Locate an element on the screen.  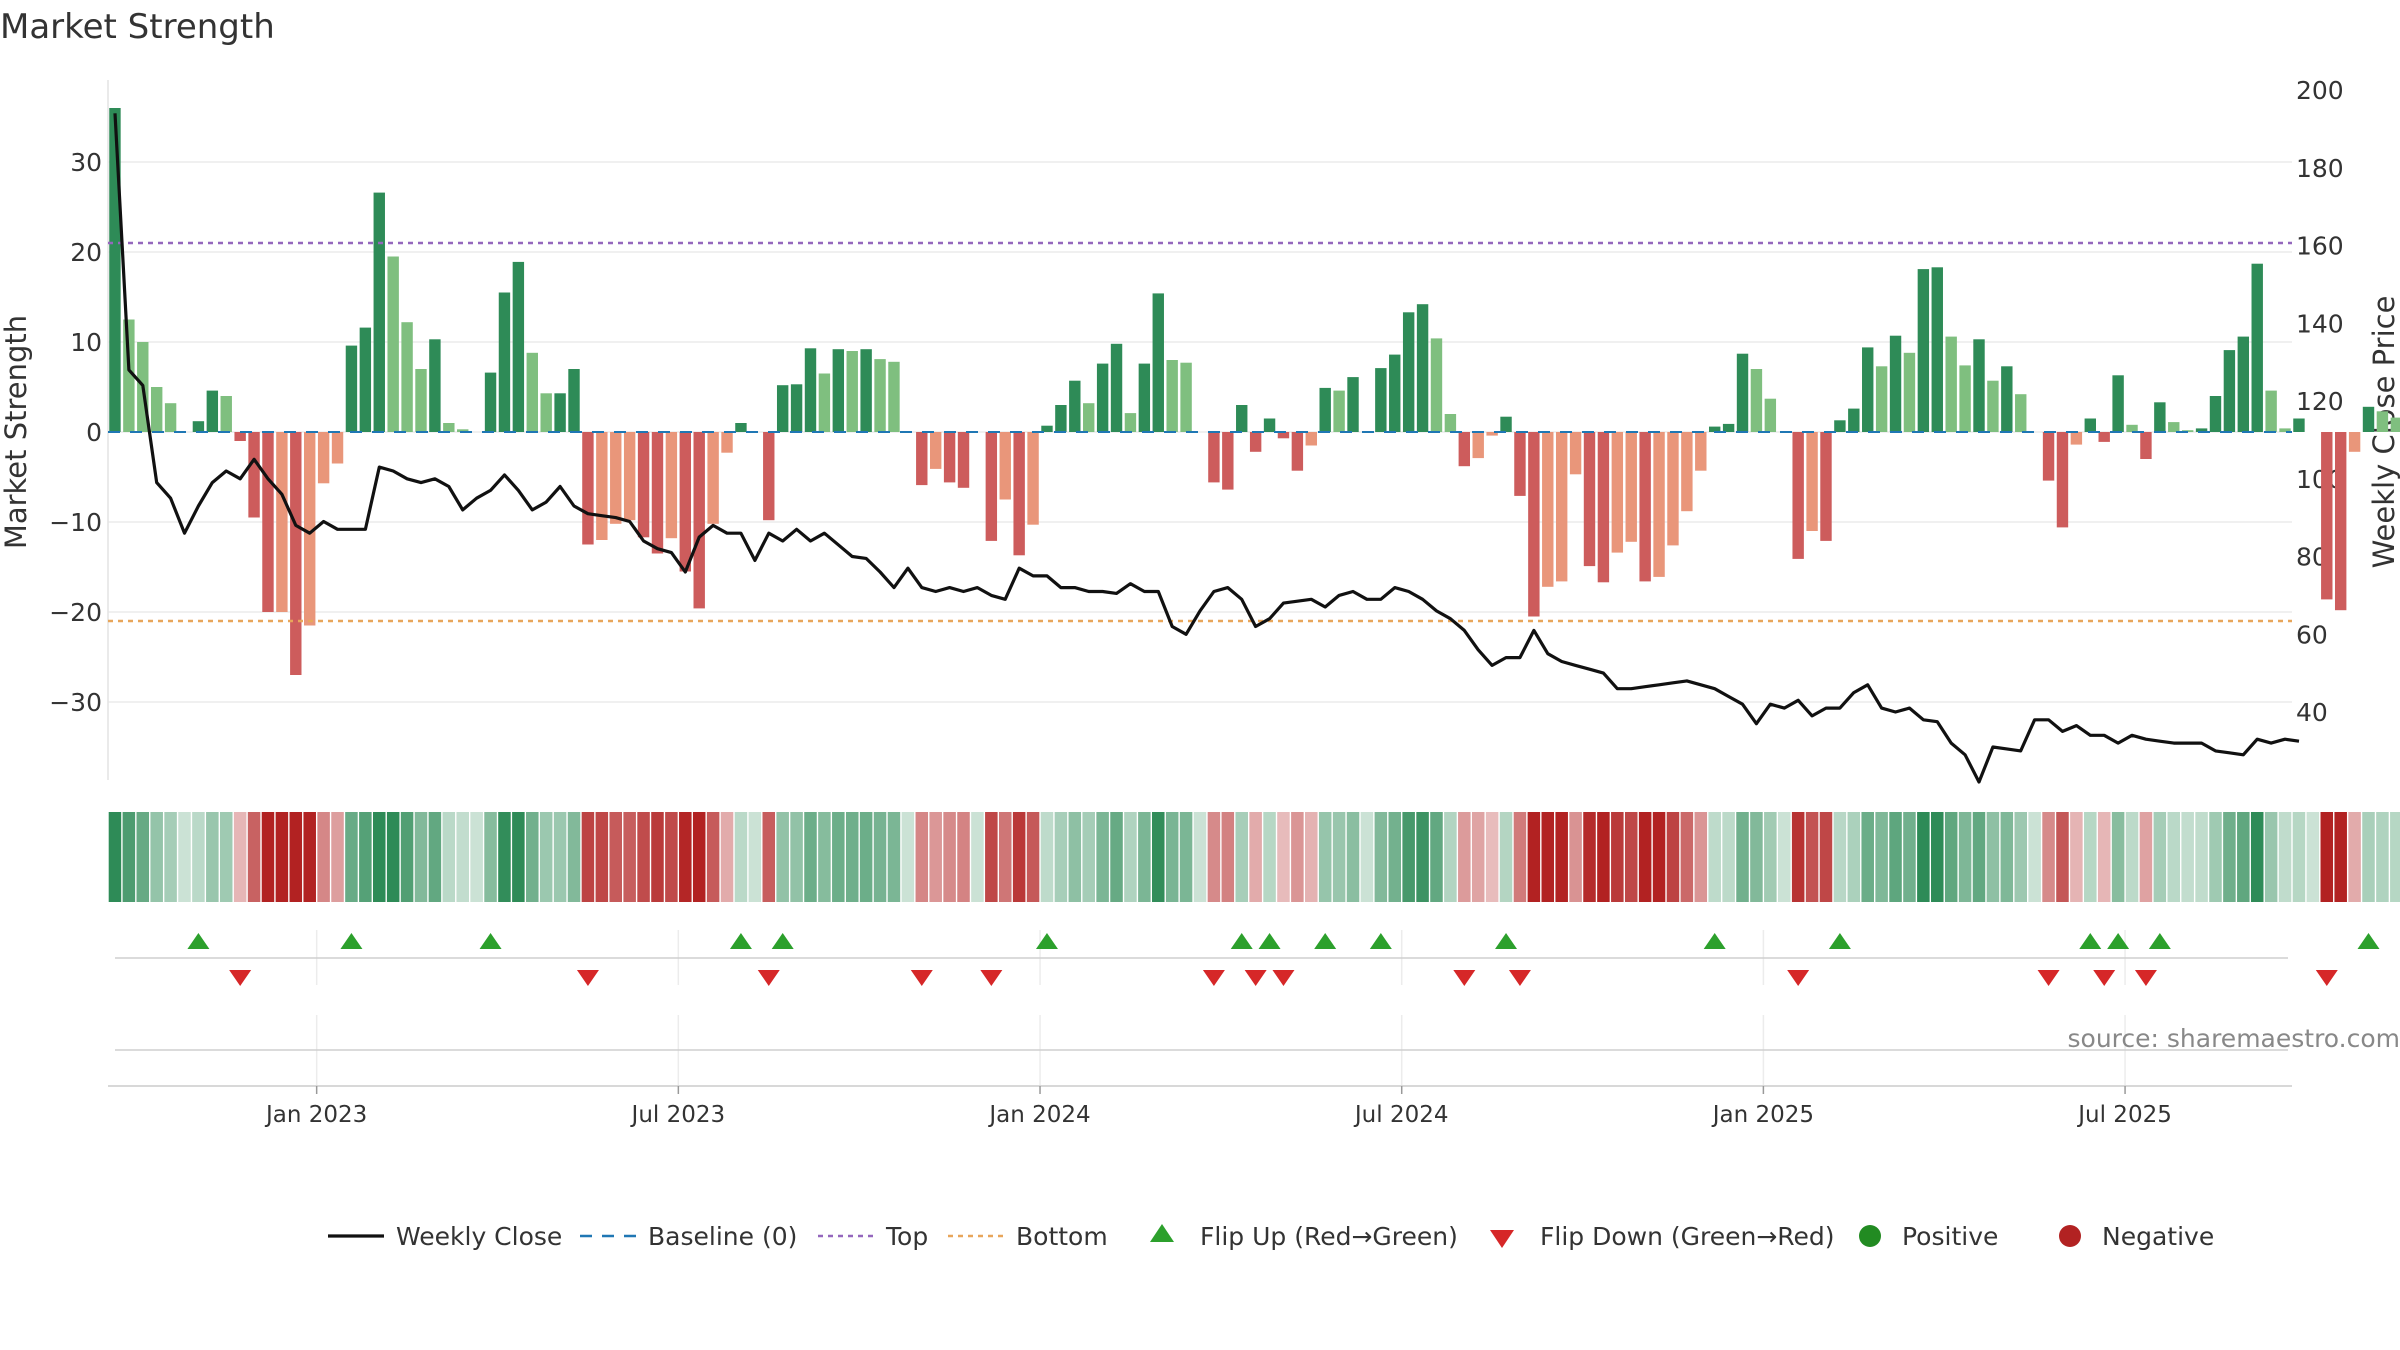
legend-item-bottom: Bottom is located at coordinates (1028, 1236).